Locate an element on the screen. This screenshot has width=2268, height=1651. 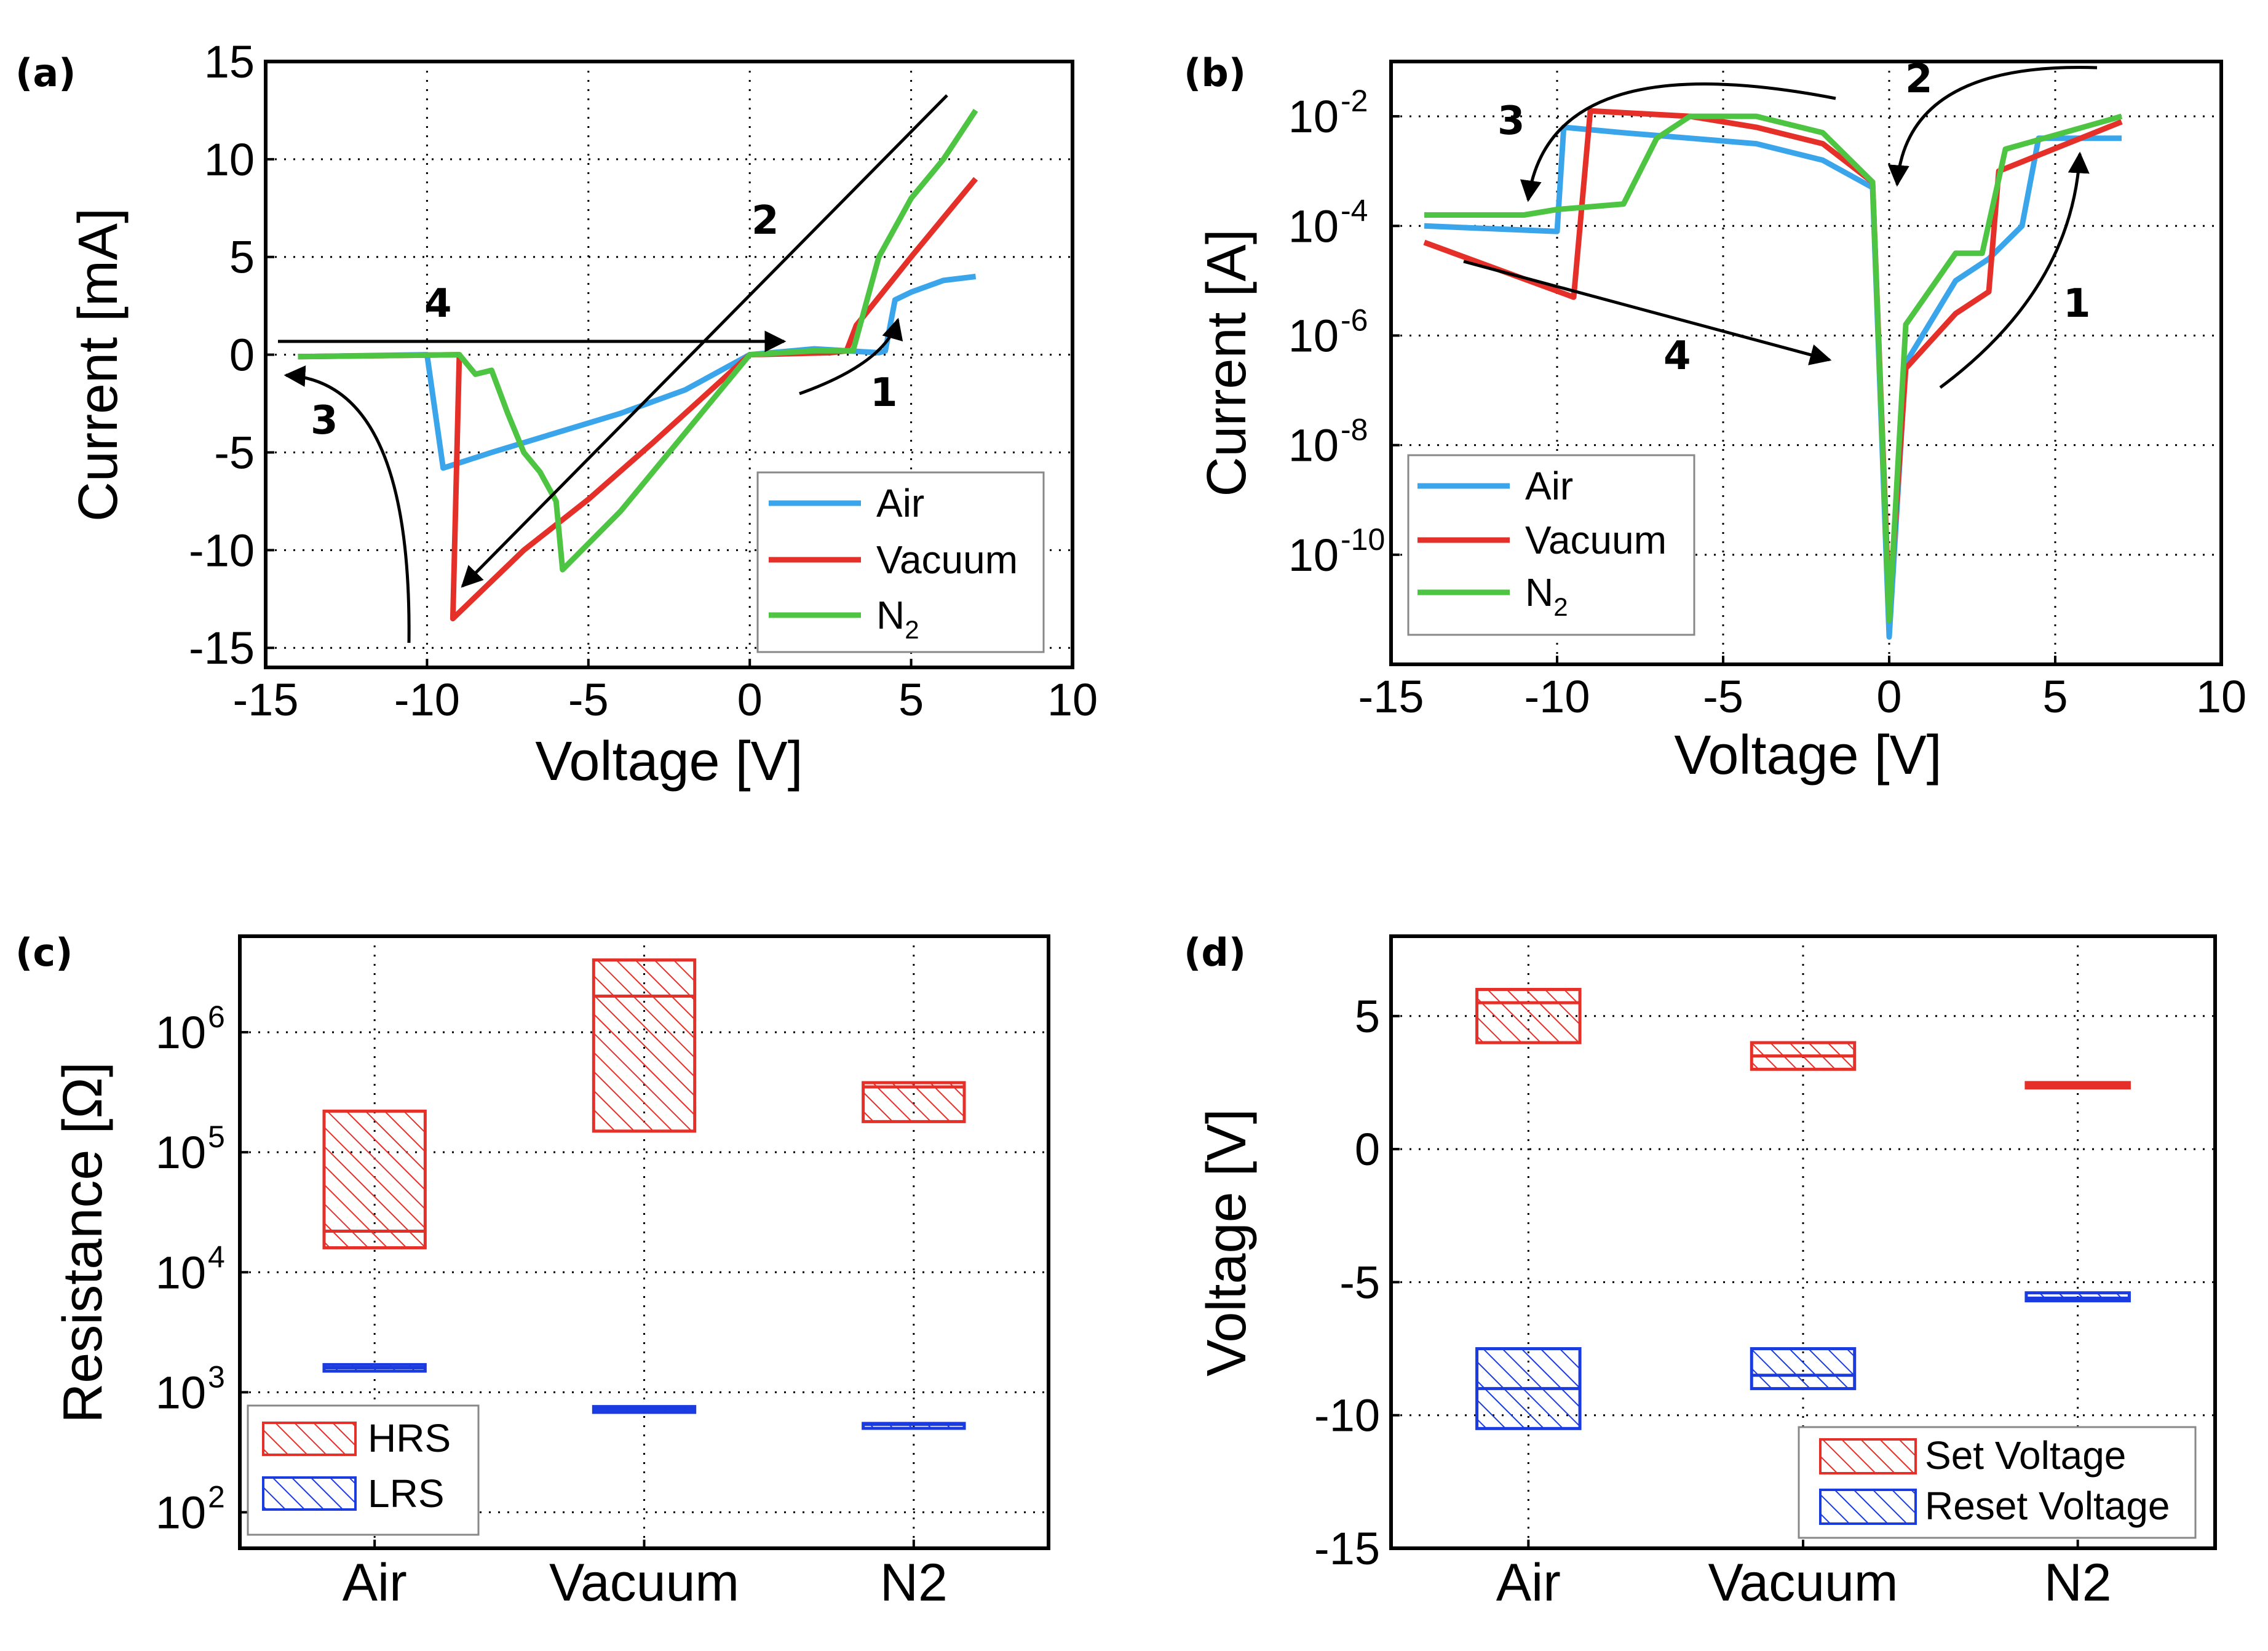
y-tick-exponent: 2 is located at coordinates (216, 1496).